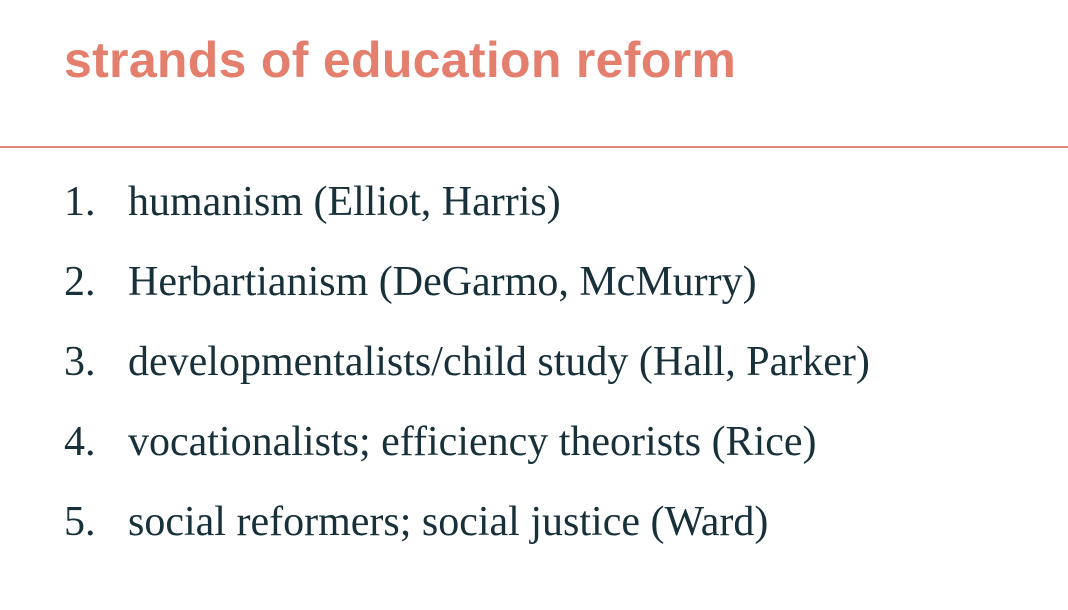 The width and height of the screenshot is (1068, 610). What do you see at coordinates (448, 522) in the screenshot?
I see `list-item-text: social reformers; social justice (Ward)` at bounding box center [448, 522].